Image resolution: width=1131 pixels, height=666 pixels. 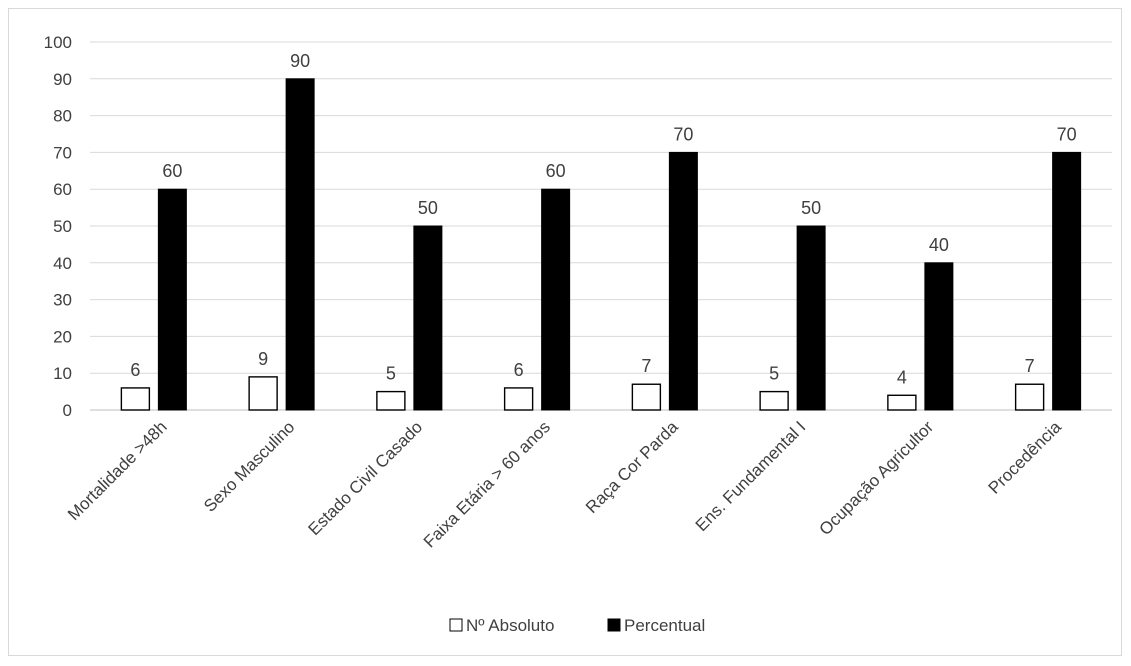 What do you see at coordinates (62, 116) in the screenshot?
I see `y-tick-label: 80` at bounding box center [62, 116].